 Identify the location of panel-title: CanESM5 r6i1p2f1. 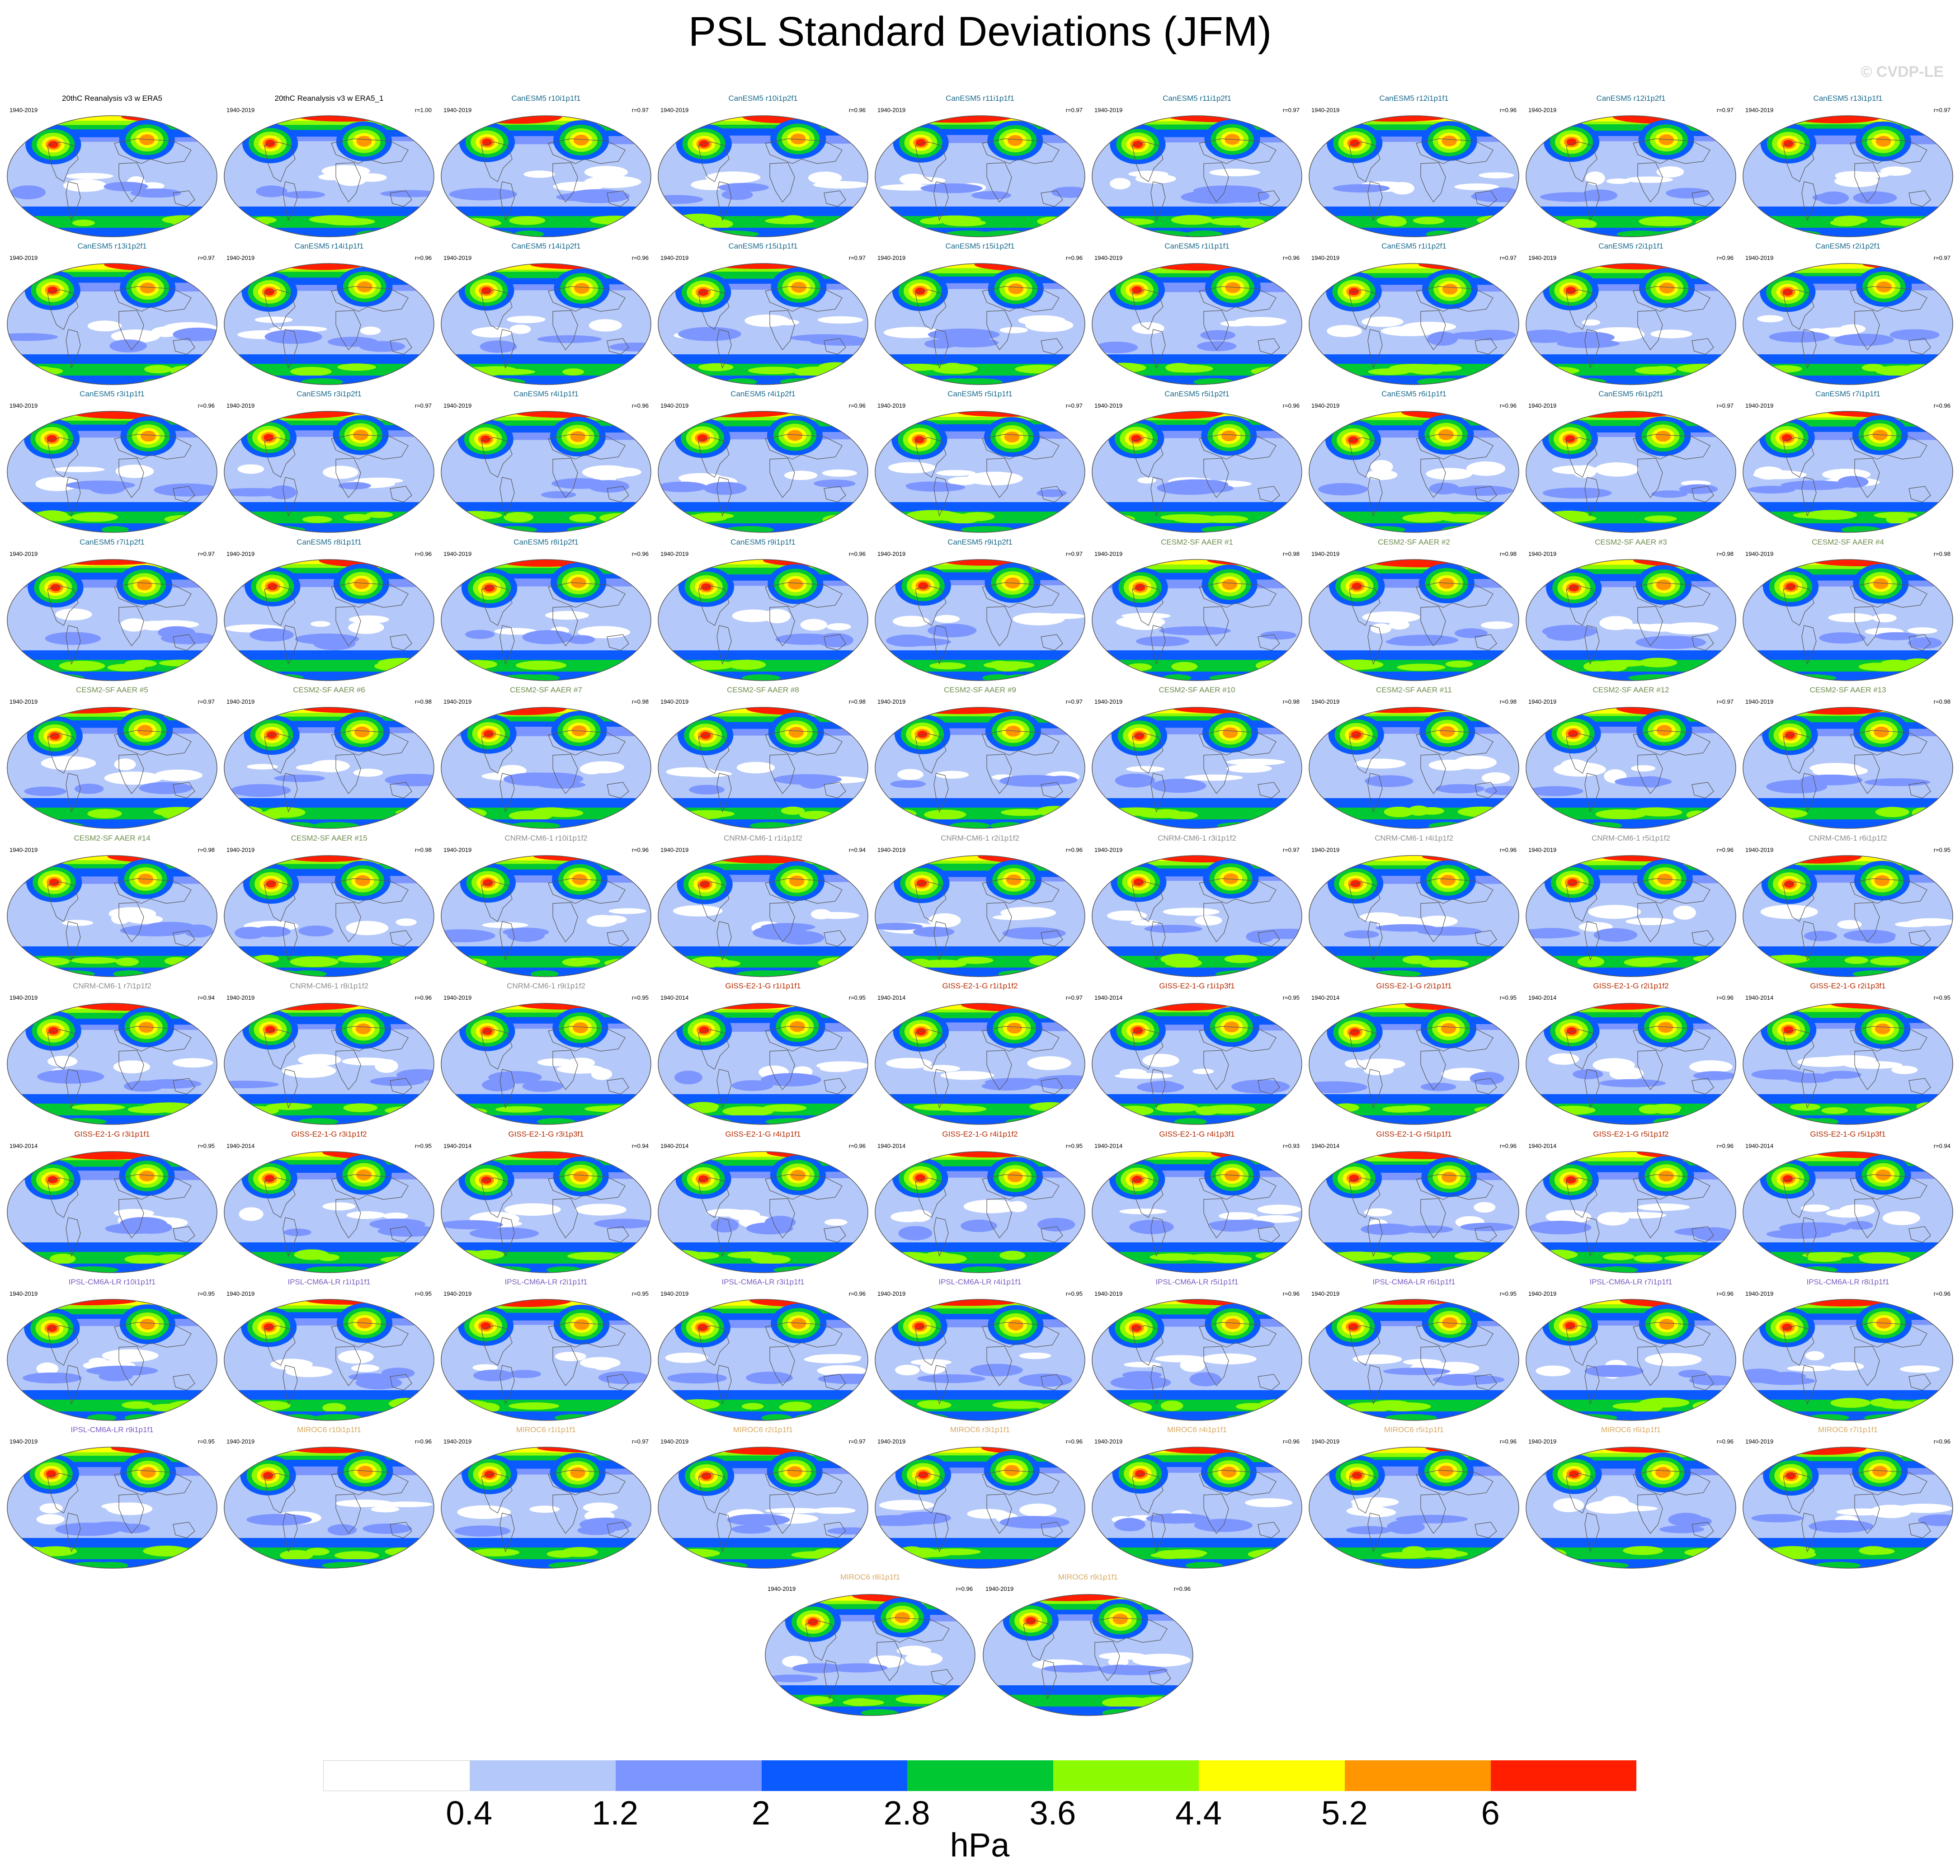
(1630, 394).